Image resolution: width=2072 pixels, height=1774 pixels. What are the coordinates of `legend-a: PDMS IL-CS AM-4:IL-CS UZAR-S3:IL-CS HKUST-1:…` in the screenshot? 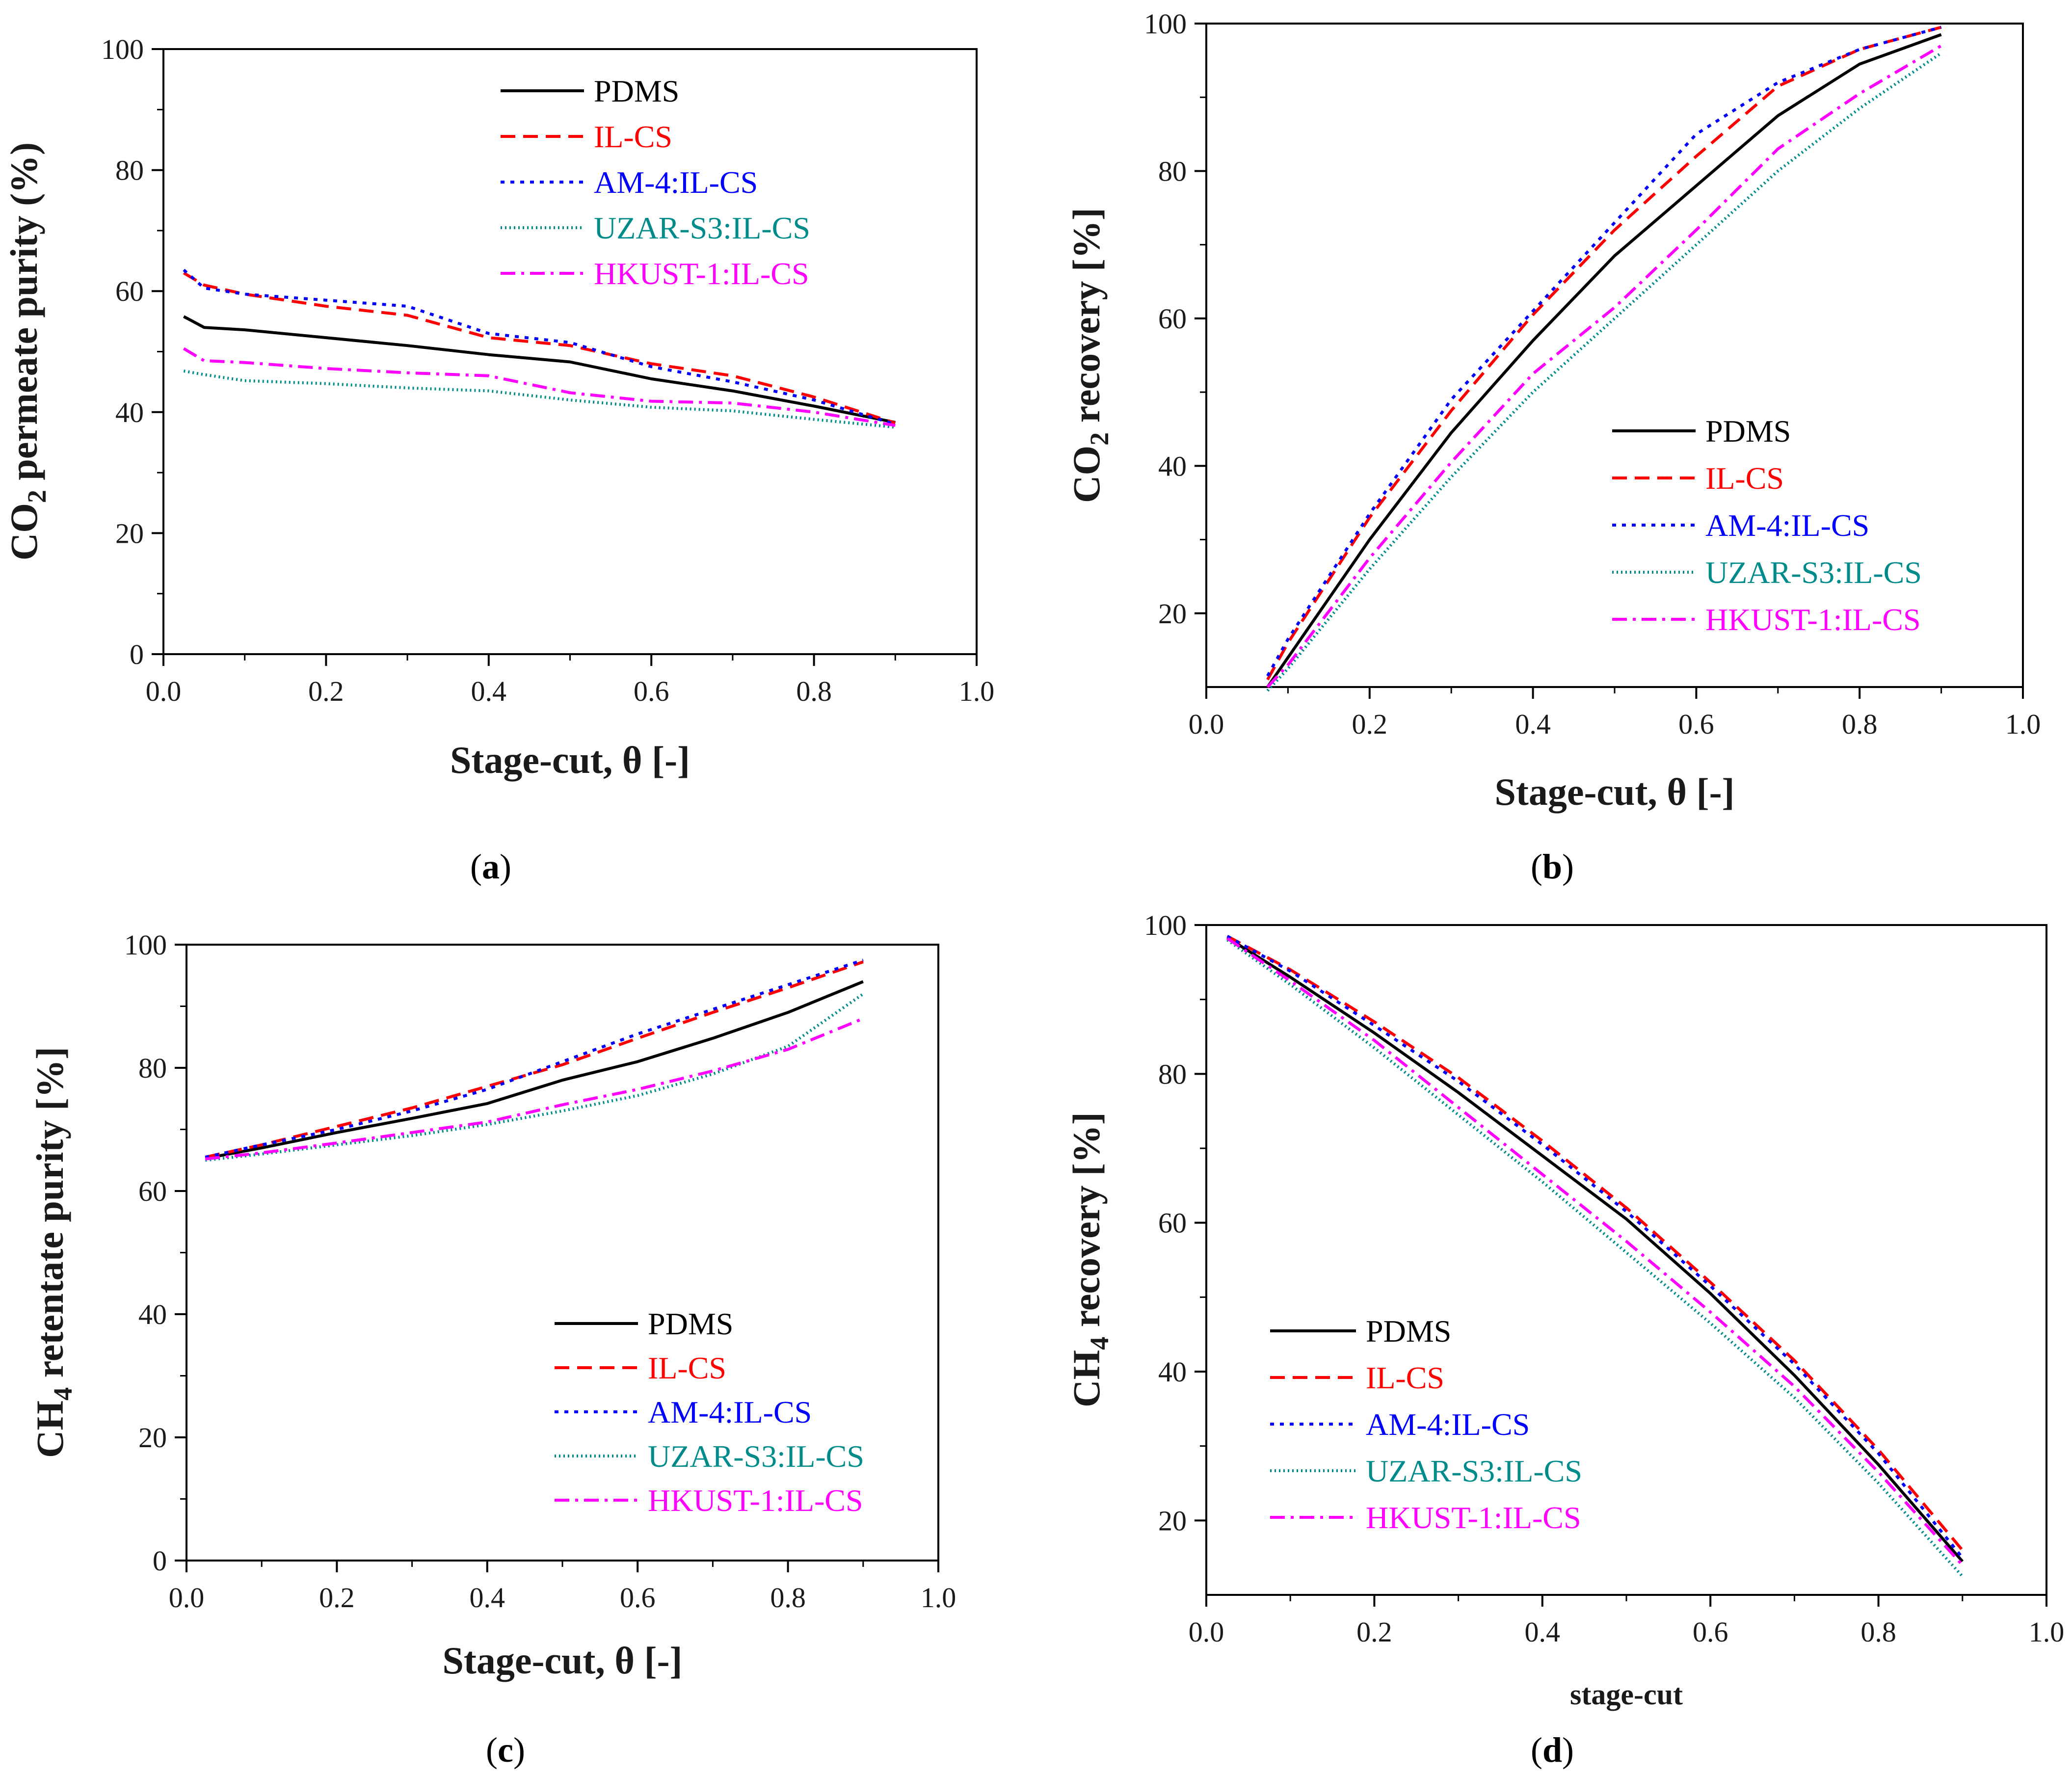 It's located at (656, 182).